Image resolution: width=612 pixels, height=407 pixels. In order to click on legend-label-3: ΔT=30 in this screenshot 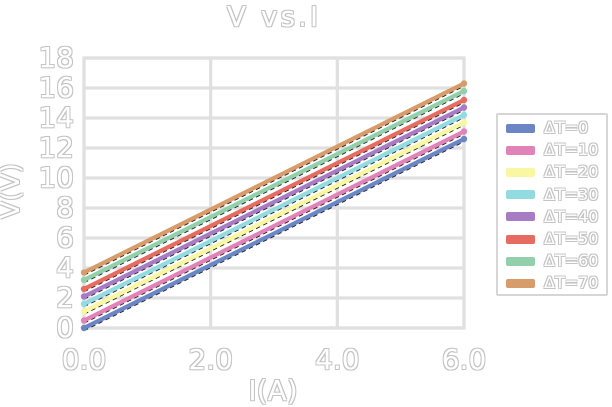, I will do `click(571, 194)`.